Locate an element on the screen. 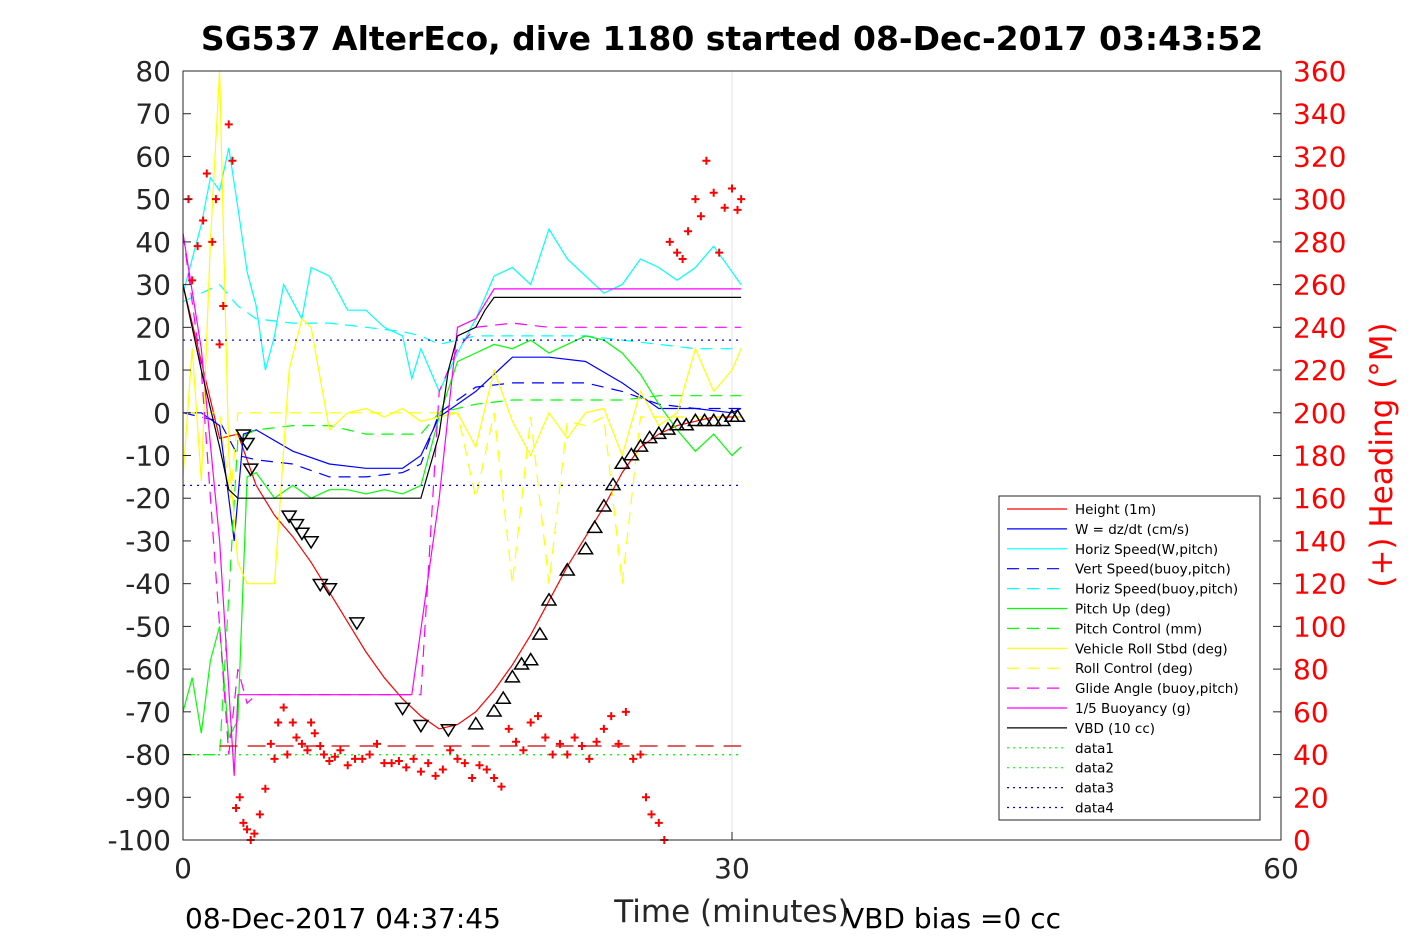 The height and width of the screenshot is (945, 1417). y2-tick-label: 120 is located at coordinates (1319, 584).